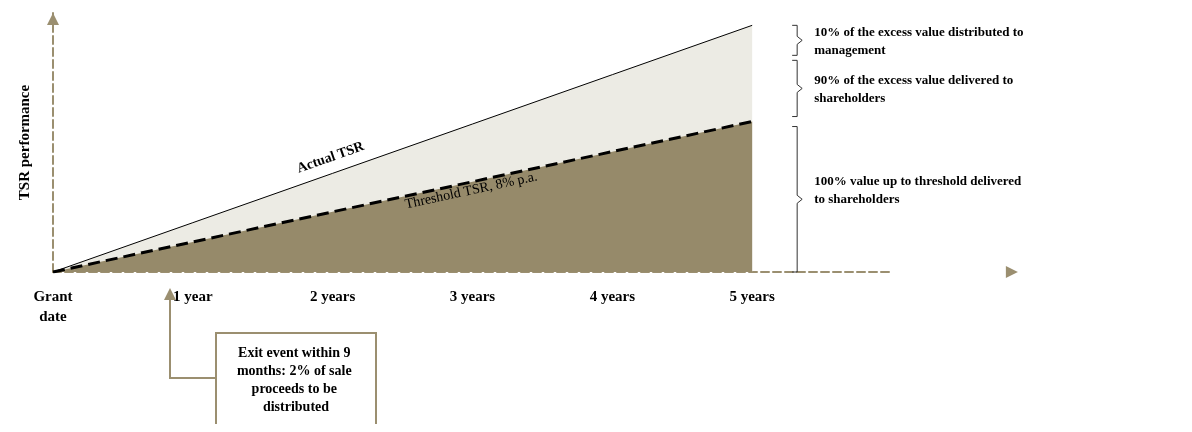 This screenshot has height=432, width=1192. I want to click on x-tick-label: Grant date, so click(53, 306).